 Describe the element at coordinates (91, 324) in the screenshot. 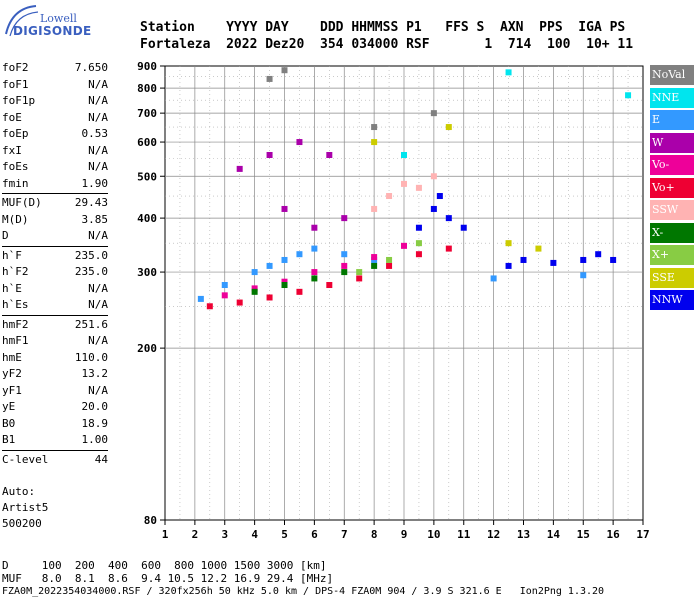

I see `param-value: 251.6` at that location.